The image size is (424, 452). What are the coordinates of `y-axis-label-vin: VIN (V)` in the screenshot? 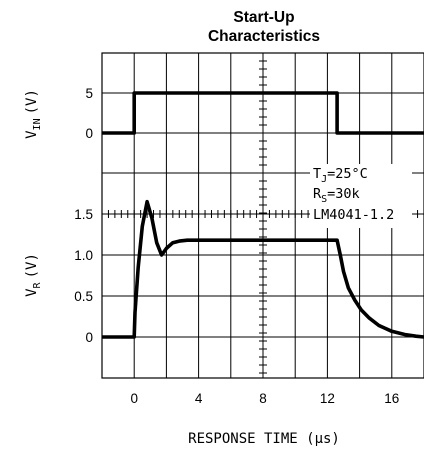 It's located at (33, 114).